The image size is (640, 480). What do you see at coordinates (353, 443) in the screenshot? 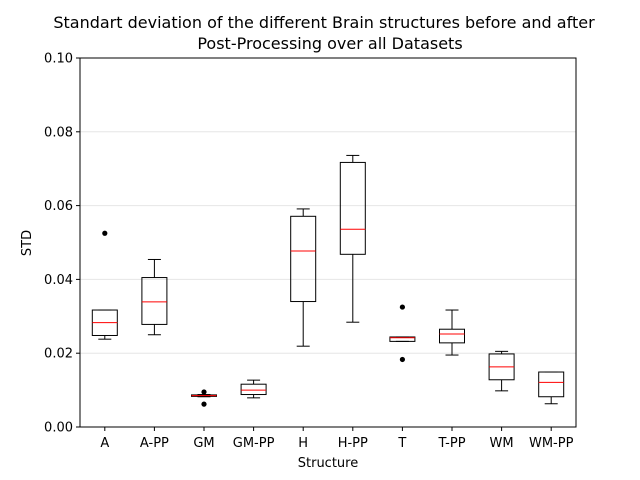
I see `x-tick-label: H-PP` at bounding box center [353, 443].